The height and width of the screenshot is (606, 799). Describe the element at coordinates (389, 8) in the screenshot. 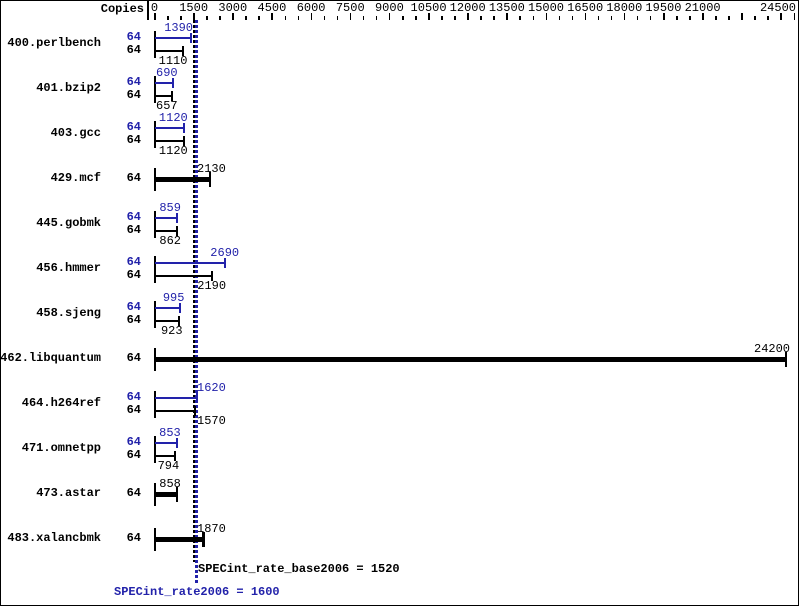

I see `axis-tick-label: 9000` at that location.